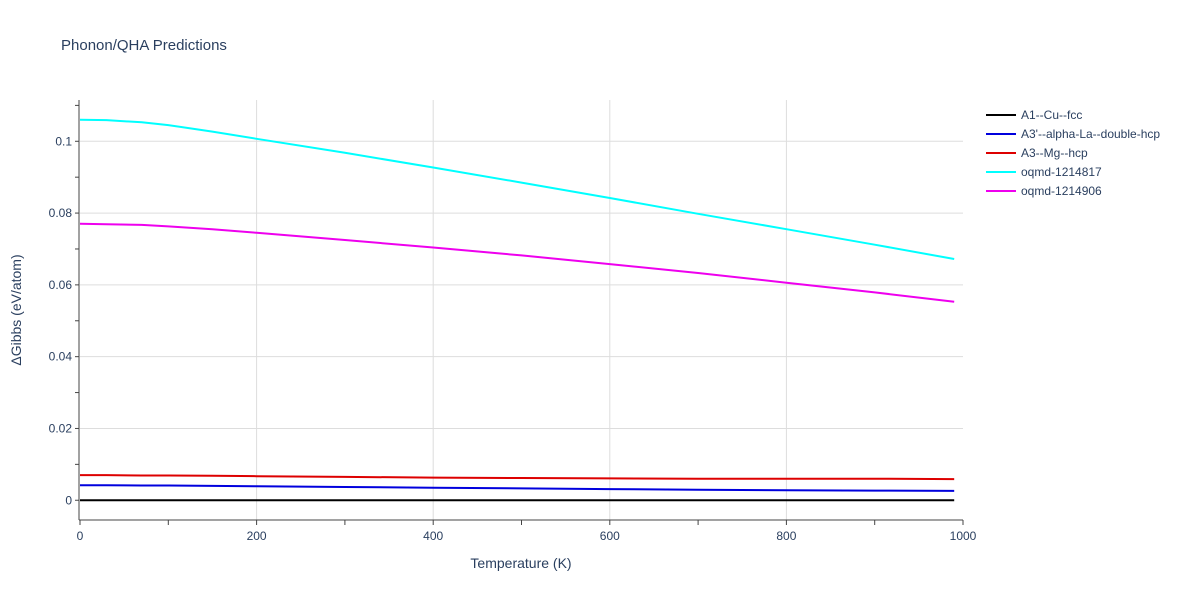 The image size is (1200, 600). I want to click on legend-label: A3--Mg--hcp, so click(1054, 153).